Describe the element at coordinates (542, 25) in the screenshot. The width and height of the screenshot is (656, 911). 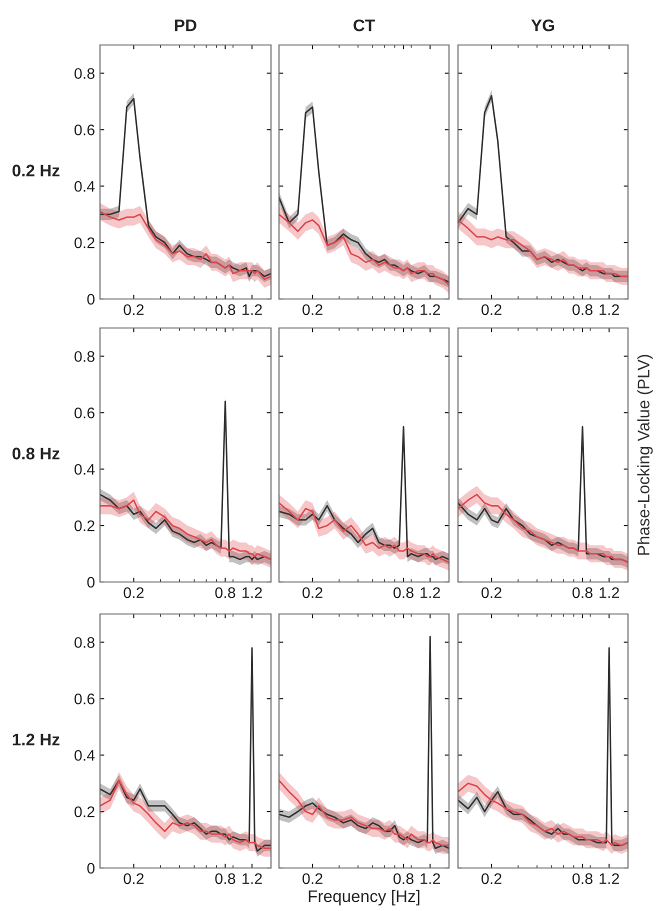
I see `chart-title: YG` at that location.